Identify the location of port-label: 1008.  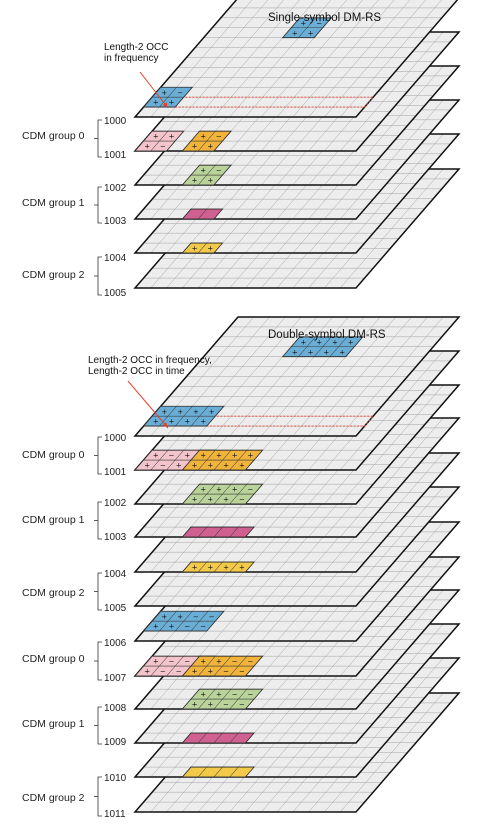
(115, 708).